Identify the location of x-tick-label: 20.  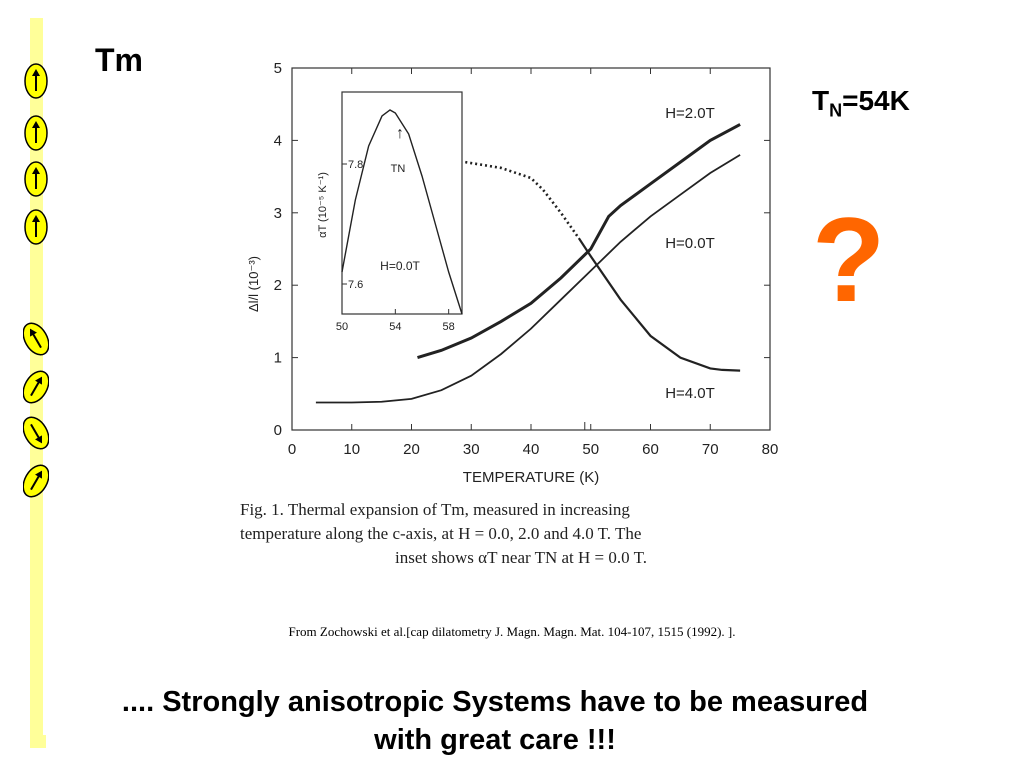
(411, 449).